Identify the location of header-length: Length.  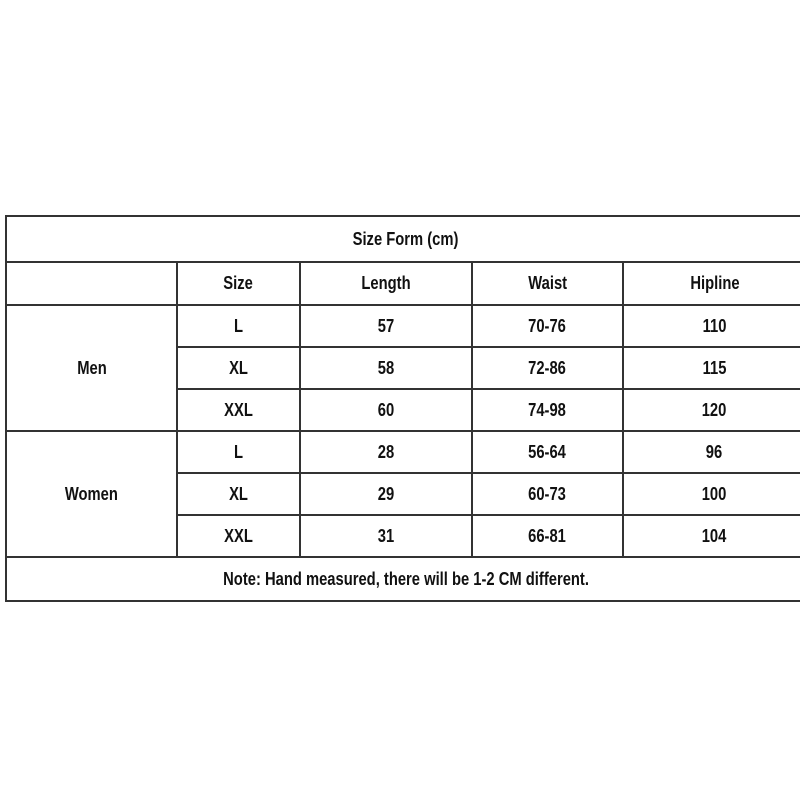
(386, 283).